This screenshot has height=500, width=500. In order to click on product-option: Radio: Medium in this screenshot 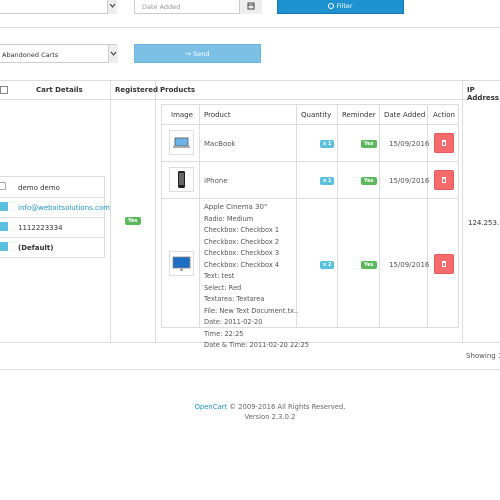, I will do `click(229, 218)`.